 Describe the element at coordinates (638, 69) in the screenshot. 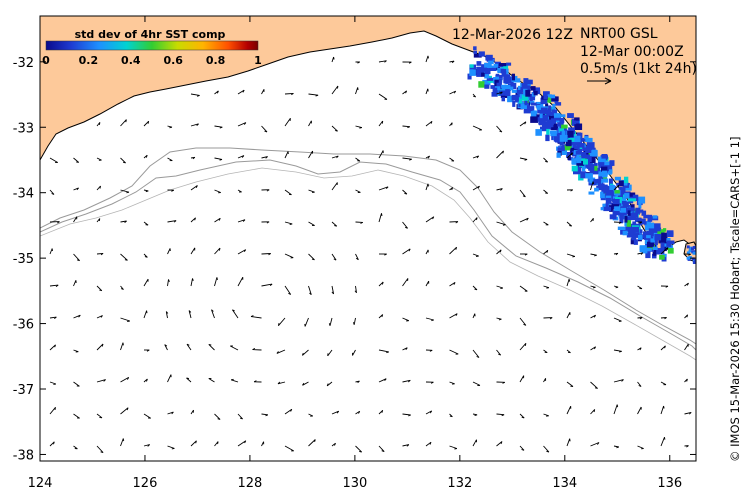

I see `scale-label: 0.5m/s (1kt 24h)` at that location.